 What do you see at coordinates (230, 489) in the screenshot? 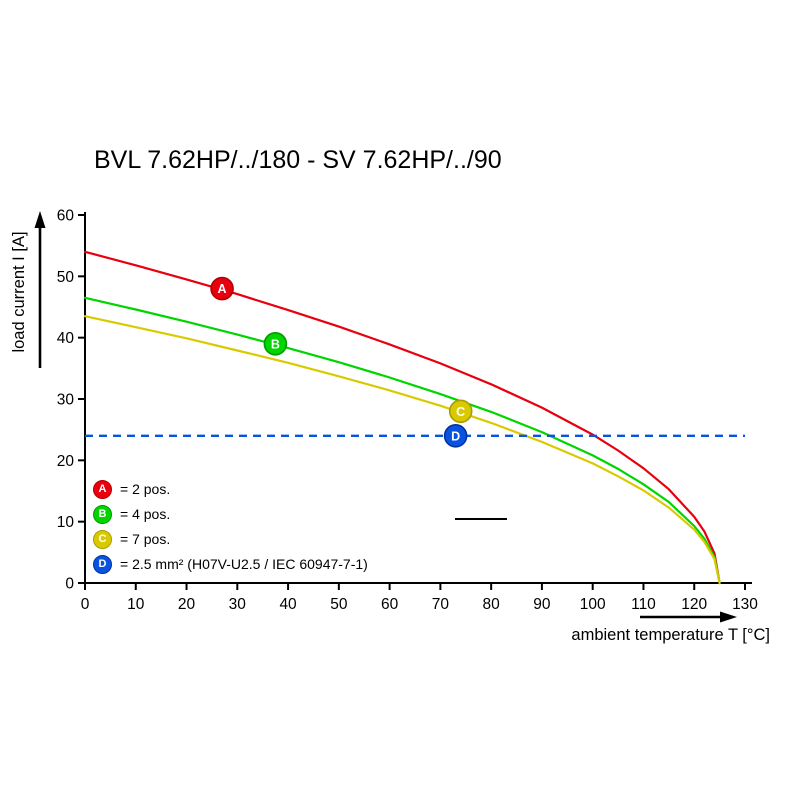
I see `legend-item-a: A = 2 pos.` at bounding box center [230, 489].